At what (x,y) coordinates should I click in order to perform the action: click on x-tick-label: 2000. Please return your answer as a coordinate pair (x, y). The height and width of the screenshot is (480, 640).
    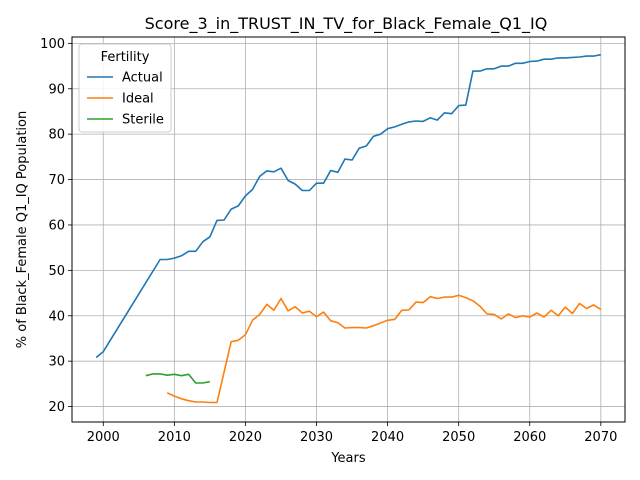
    Looking at the image, I should click on (103, 437).